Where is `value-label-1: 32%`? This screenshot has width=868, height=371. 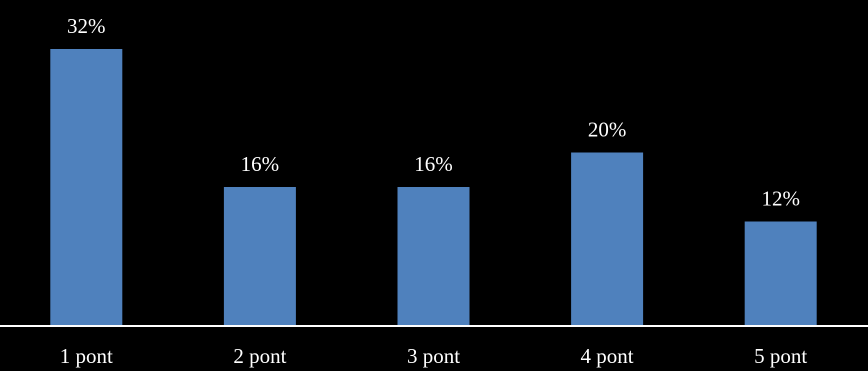 value-label-1: 32% is located at coordinates (86, 26).